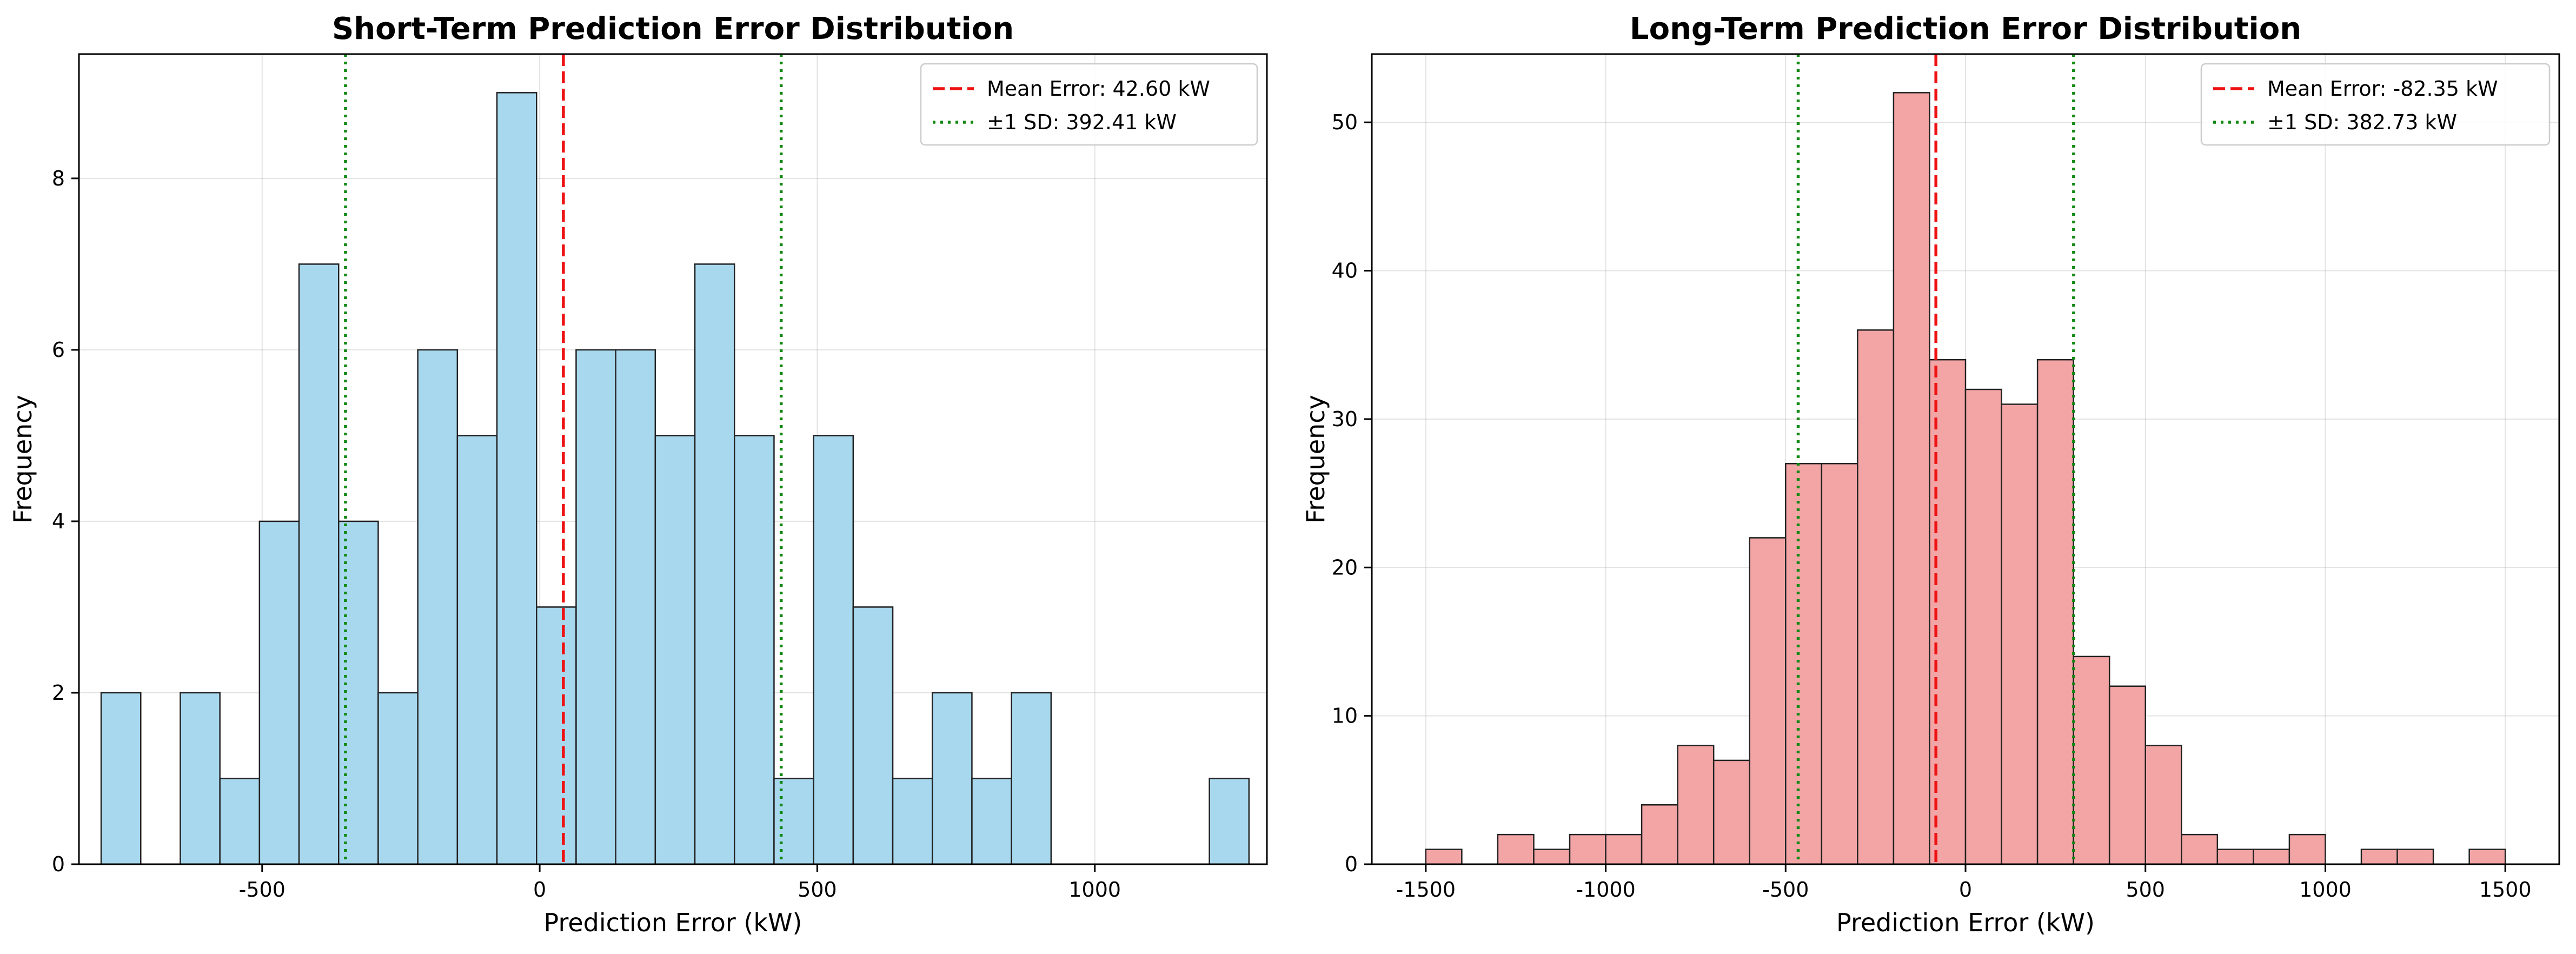  Describe the element at coordinates (58, 350) in the screenshot. I see `y-tick-label: 6` at that location.